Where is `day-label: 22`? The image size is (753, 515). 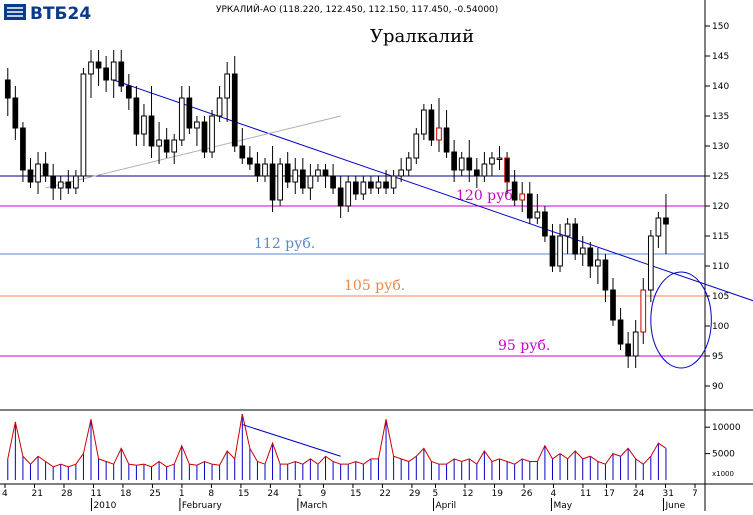 day-label: 22 is located at coordinates (384, 494).